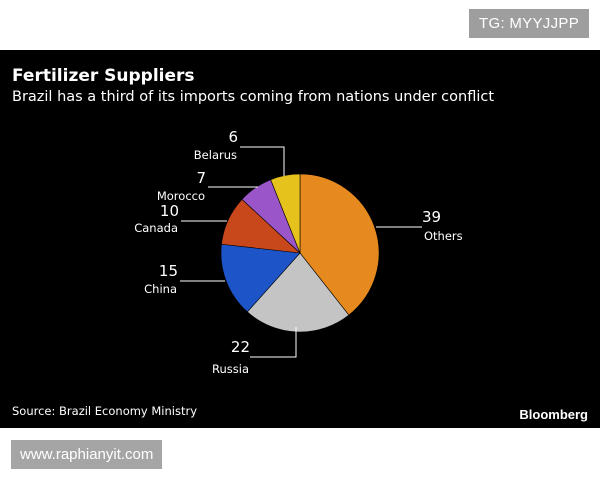 The image size is (600, 480). I want to click on slice-value-canada: 10, so click(169, 211).